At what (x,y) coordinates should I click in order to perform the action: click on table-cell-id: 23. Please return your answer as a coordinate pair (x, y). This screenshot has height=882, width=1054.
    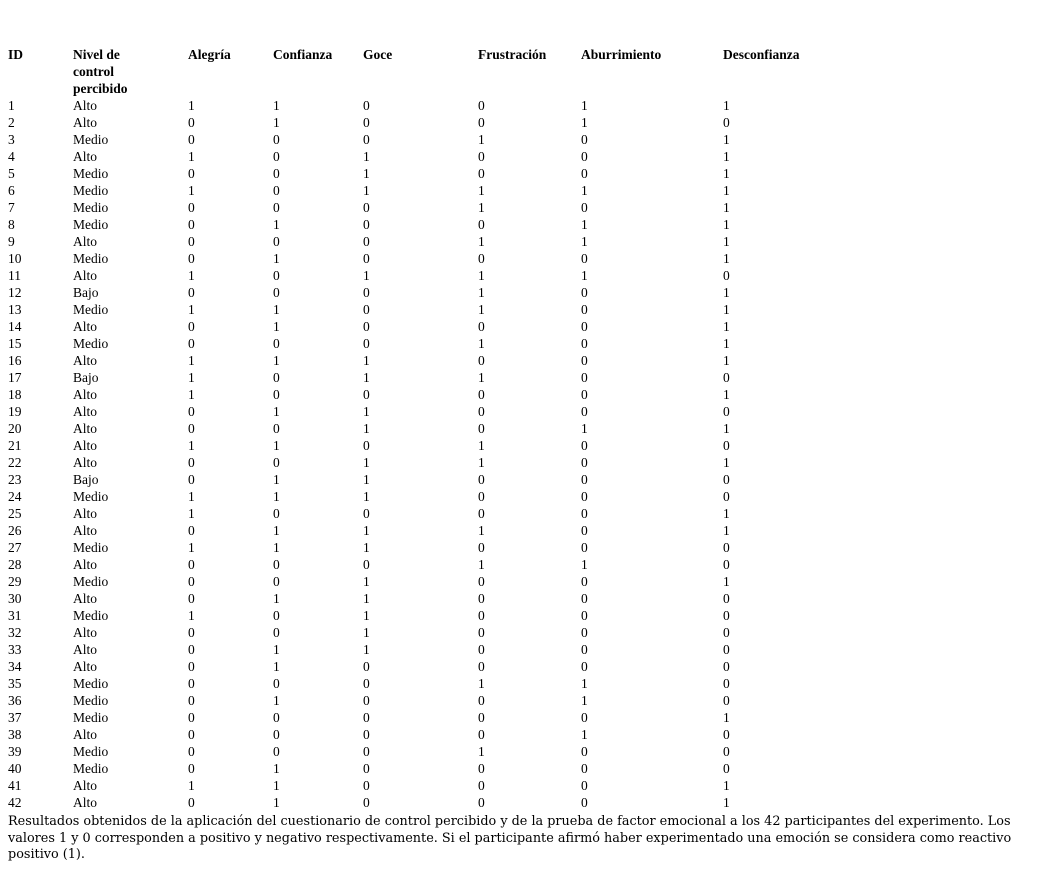
    Looking at the image, I should click on (15, 479).